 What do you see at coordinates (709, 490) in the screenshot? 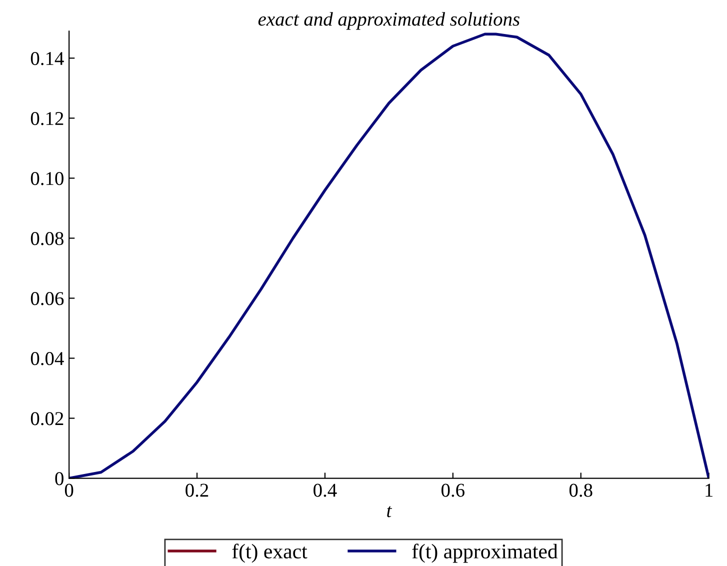
I see `x-tick-label: 1` at bounding box center [709, 490].